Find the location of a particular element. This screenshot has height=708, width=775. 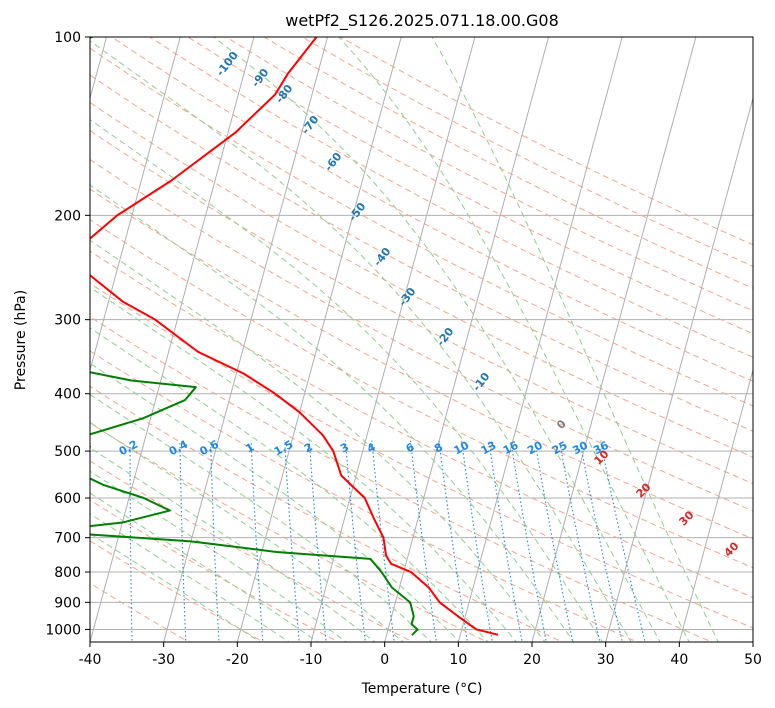

mixing-ratio-label: 36 is located at coordinates (601, 448).